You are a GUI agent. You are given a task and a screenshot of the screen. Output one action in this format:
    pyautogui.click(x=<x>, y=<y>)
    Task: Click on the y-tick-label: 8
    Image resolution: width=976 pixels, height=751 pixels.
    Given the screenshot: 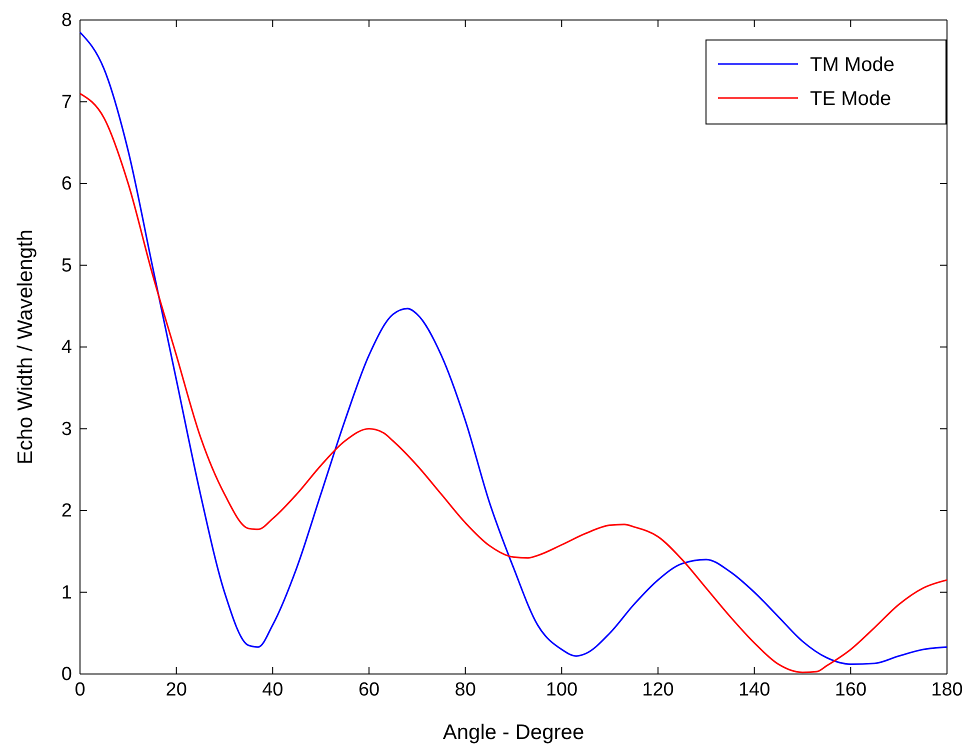 What is the action you would take?
    pyautogui.click(x=66, y=21)
    